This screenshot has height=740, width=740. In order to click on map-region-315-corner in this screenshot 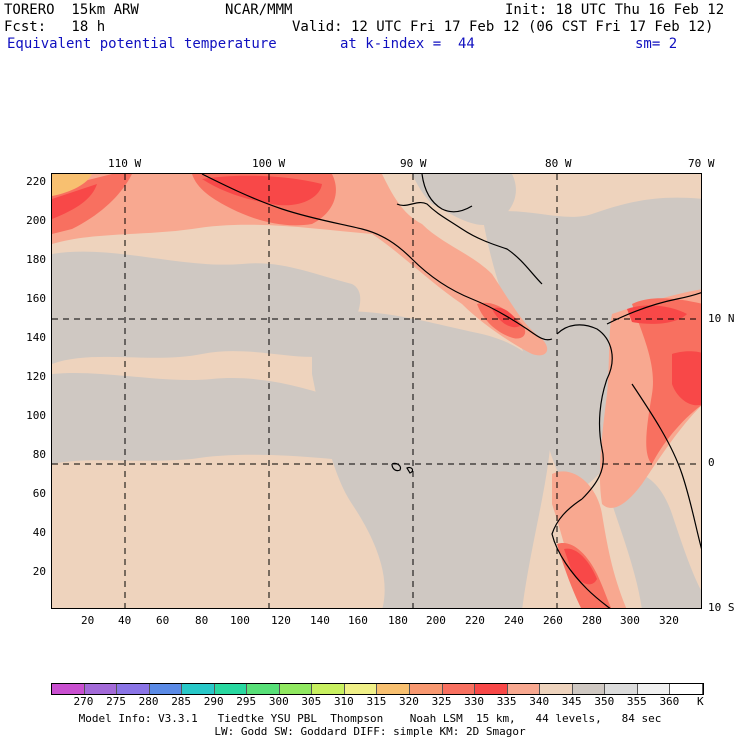, I will do `click(72, 185)`.